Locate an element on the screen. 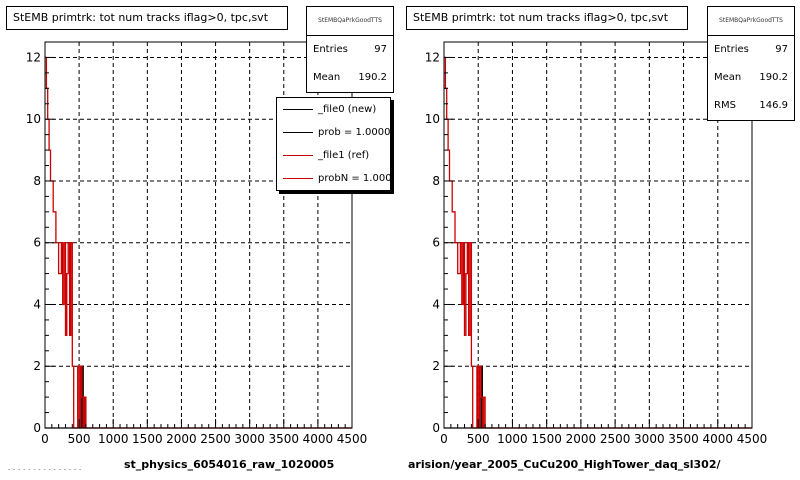 The width and height of the screenshot is (800, 480). left-xtick-label-5: 2500 is located at coordinates (215, 439).